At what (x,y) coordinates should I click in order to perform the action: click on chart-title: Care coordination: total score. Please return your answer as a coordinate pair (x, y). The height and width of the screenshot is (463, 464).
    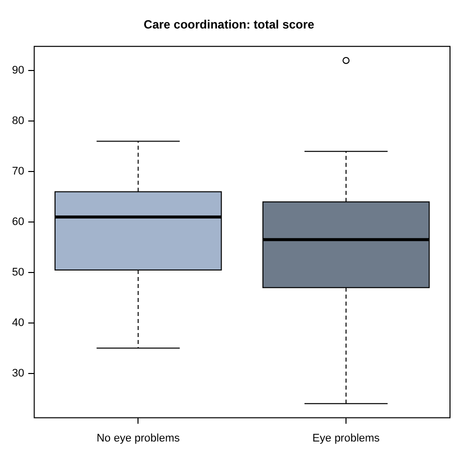
    Looking at the image, I should click on (229, 25).